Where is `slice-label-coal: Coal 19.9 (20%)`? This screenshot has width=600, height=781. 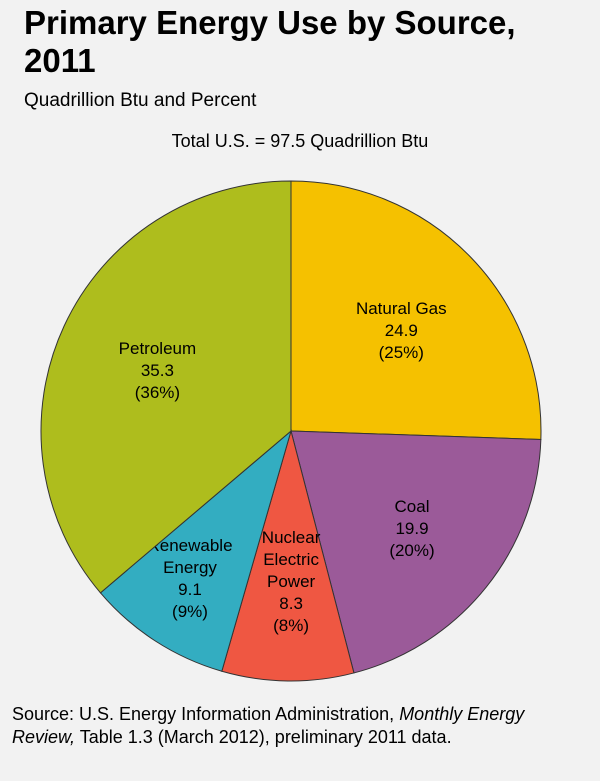
slice-label-coal: Coal 19.9 (20%) is located at coordinates (411, 528).